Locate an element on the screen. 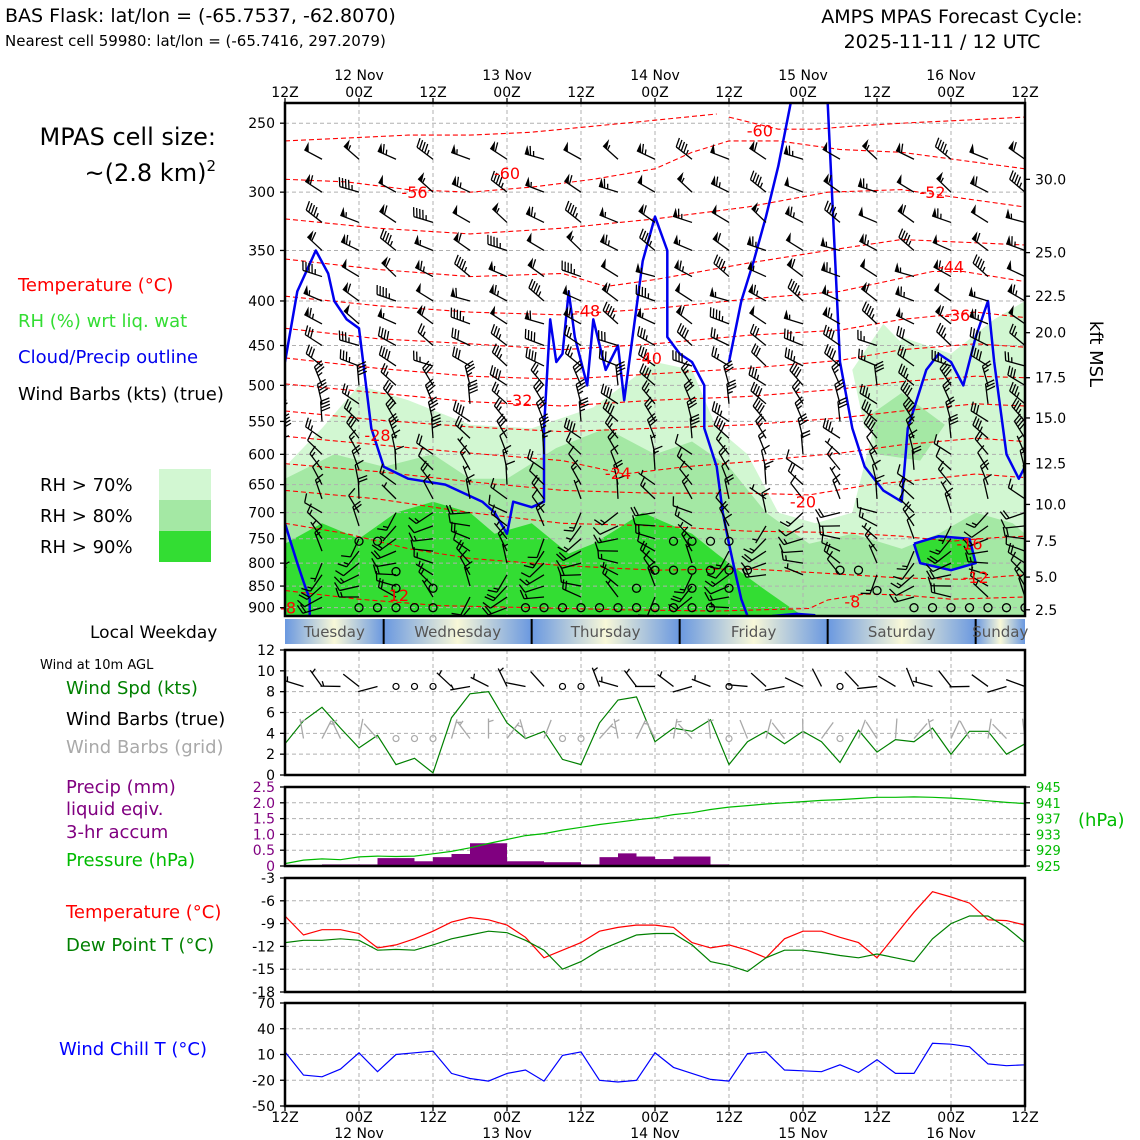  height-tick-label: 10.0 is located at coordinates (1050, 505).